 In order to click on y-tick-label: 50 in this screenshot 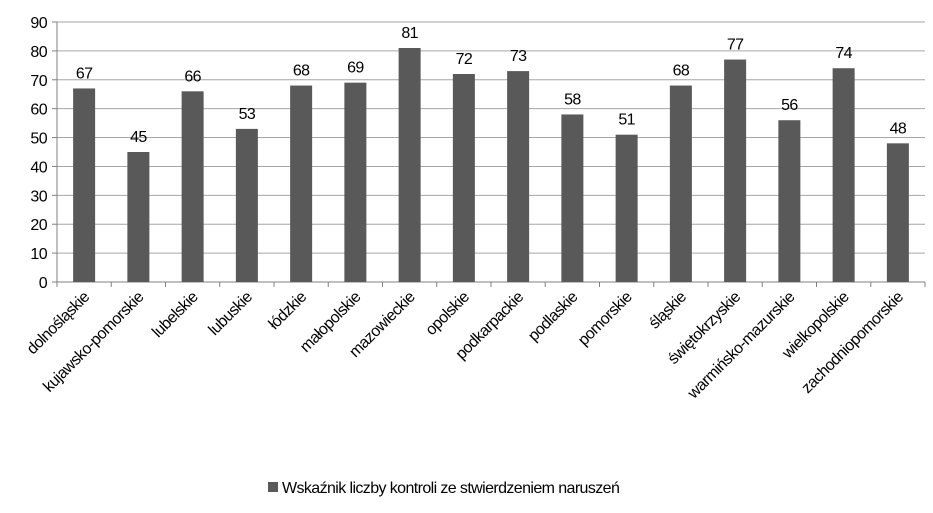, I will do `click(38, 139)`.